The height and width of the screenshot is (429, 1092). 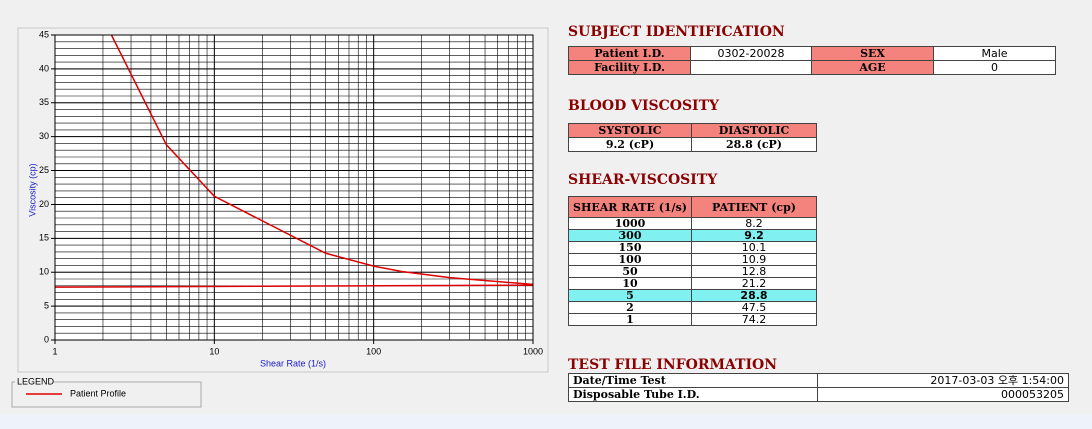 What do you see at coordinates (630, 144) in the screenshot?
I see `cell: 9.2 (cP)` at bounding box center [630, 144].